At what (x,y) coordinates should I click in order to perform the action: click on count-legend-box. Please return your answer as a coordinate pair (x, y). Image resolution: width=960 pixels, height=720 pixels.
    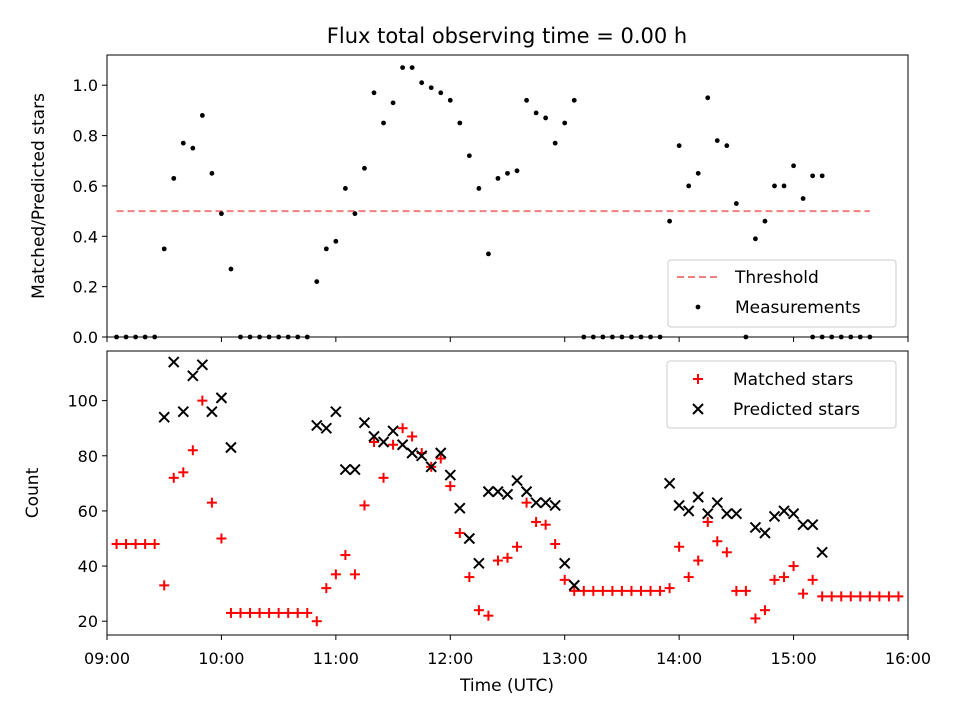
    Looking at the image, I should click on (781, 394).